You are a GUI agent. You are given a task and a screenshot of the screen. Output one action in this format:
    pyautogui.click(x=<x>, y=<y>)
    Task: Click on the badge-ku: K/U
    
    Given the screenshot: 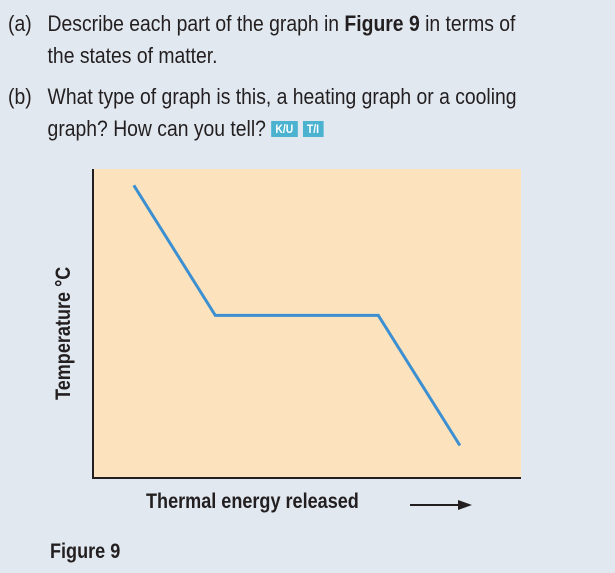 What is the action you would take?
    pyautogui.click(x=284, y=129)
    